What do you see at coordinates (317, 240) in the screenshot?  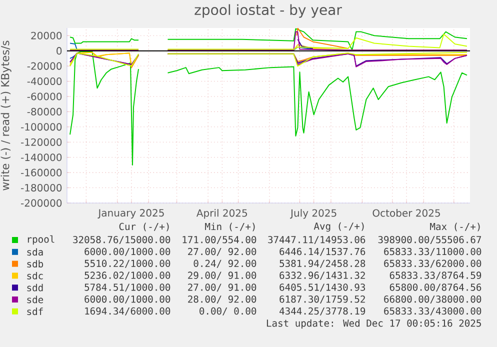 I see `text: 37447.11/14953.06` at bounding box center [317, 240].